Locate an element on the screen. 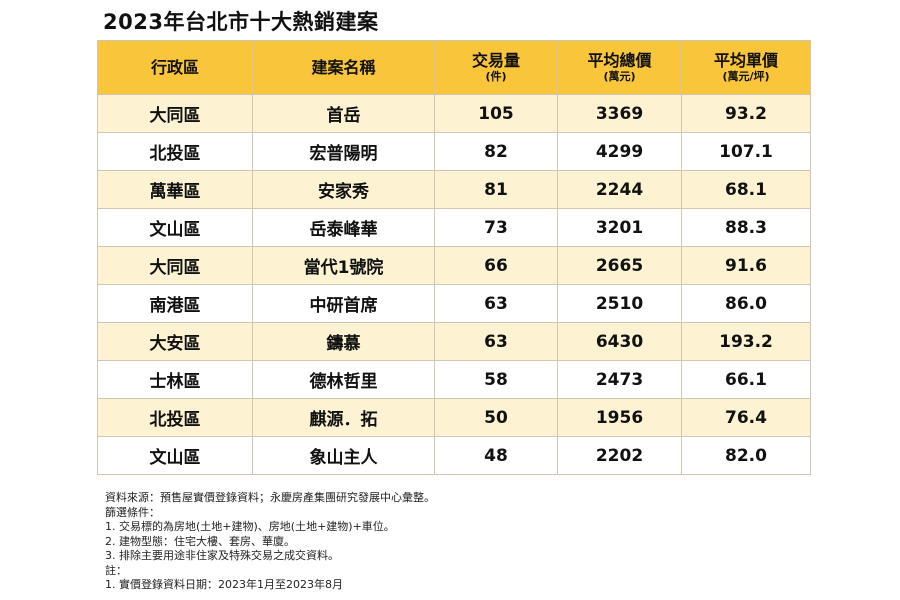 Image resolution: width=900 pixels, height=600 pixels. cell-average-total-price: 2510 is located at coordinates (619, 303).